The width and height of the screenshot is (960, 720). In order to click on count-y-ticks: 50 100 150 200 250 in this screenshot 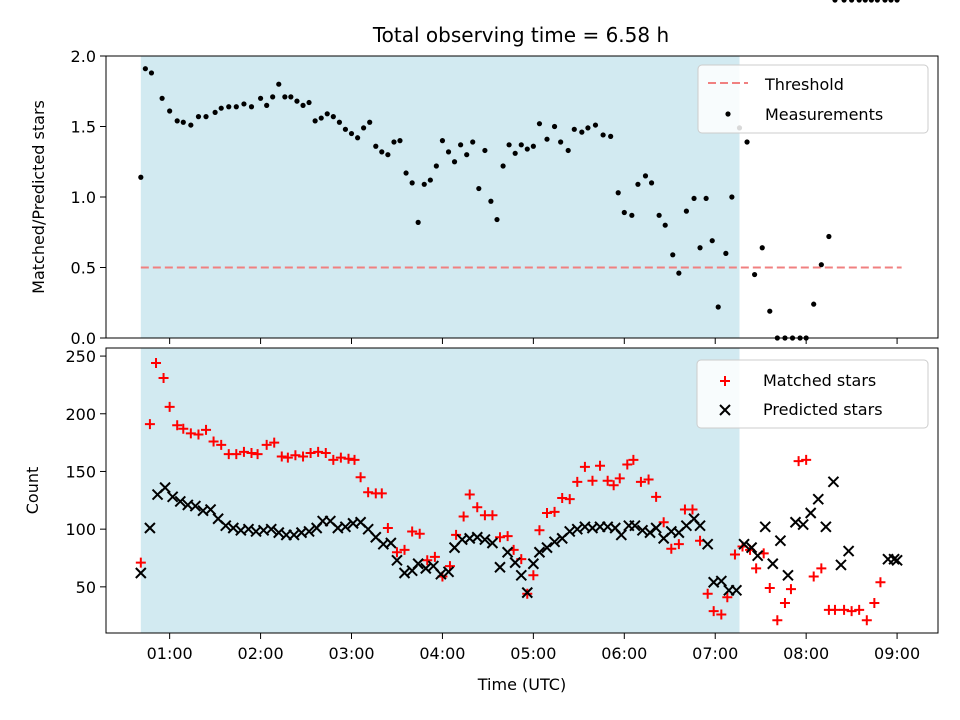, I will do `click(85, 472)`.